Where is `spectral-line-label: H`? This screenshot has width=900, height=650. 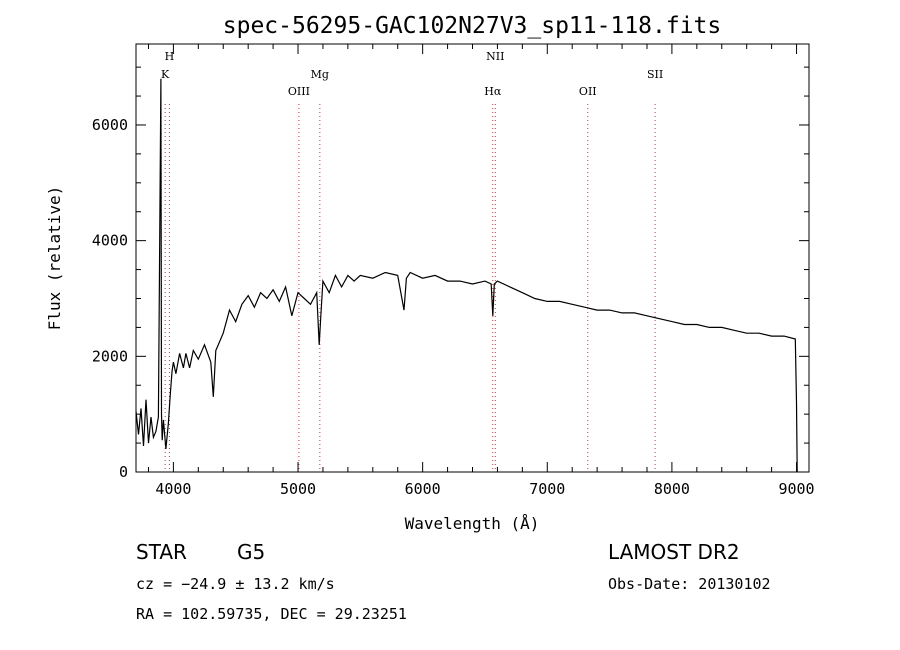 spectral-line-label: H is located at coordinates (170, 56).